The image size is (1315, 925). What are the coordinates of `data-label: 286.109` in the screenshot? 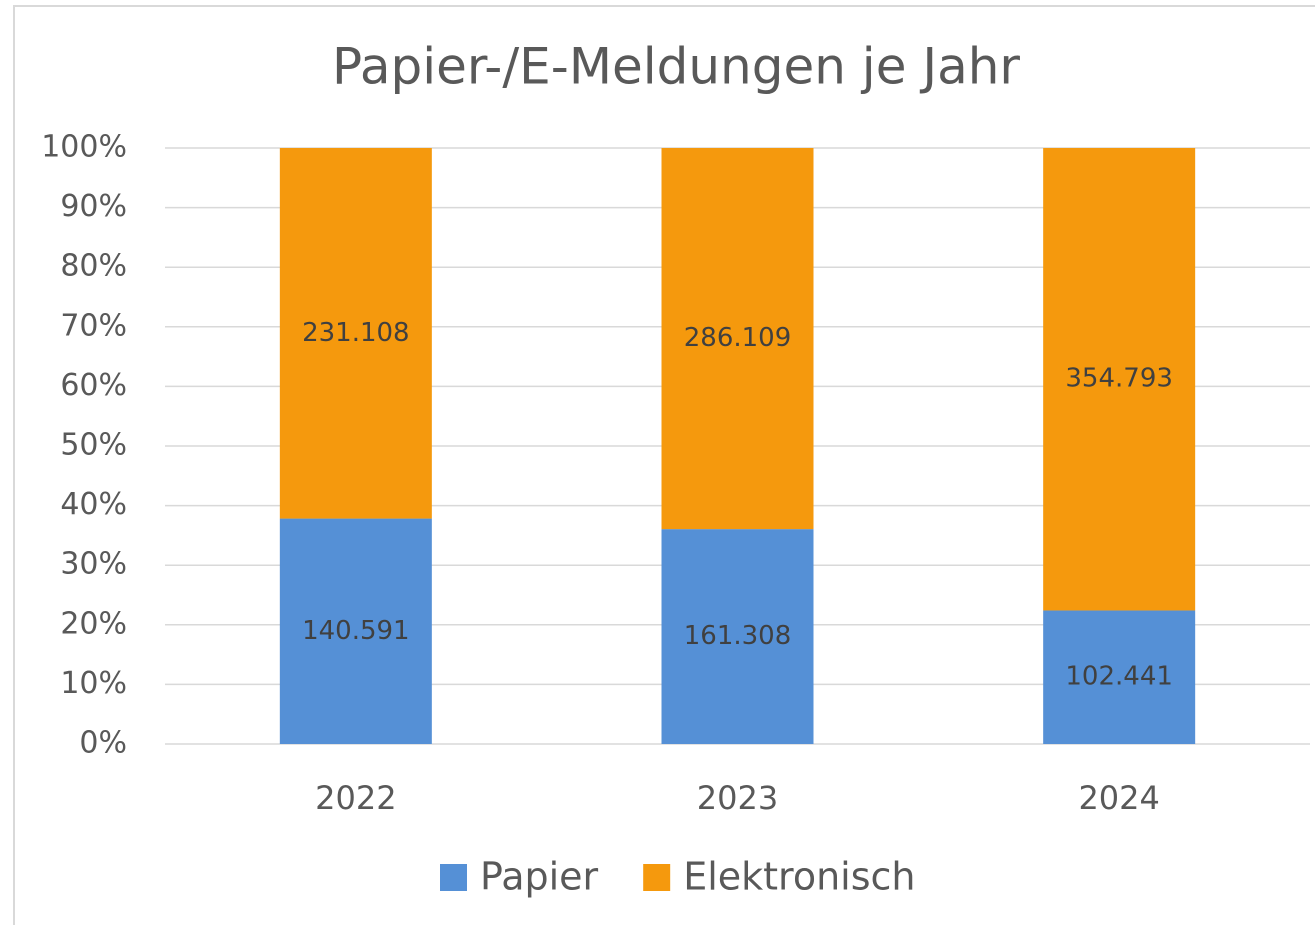 It's located at (738, 338).